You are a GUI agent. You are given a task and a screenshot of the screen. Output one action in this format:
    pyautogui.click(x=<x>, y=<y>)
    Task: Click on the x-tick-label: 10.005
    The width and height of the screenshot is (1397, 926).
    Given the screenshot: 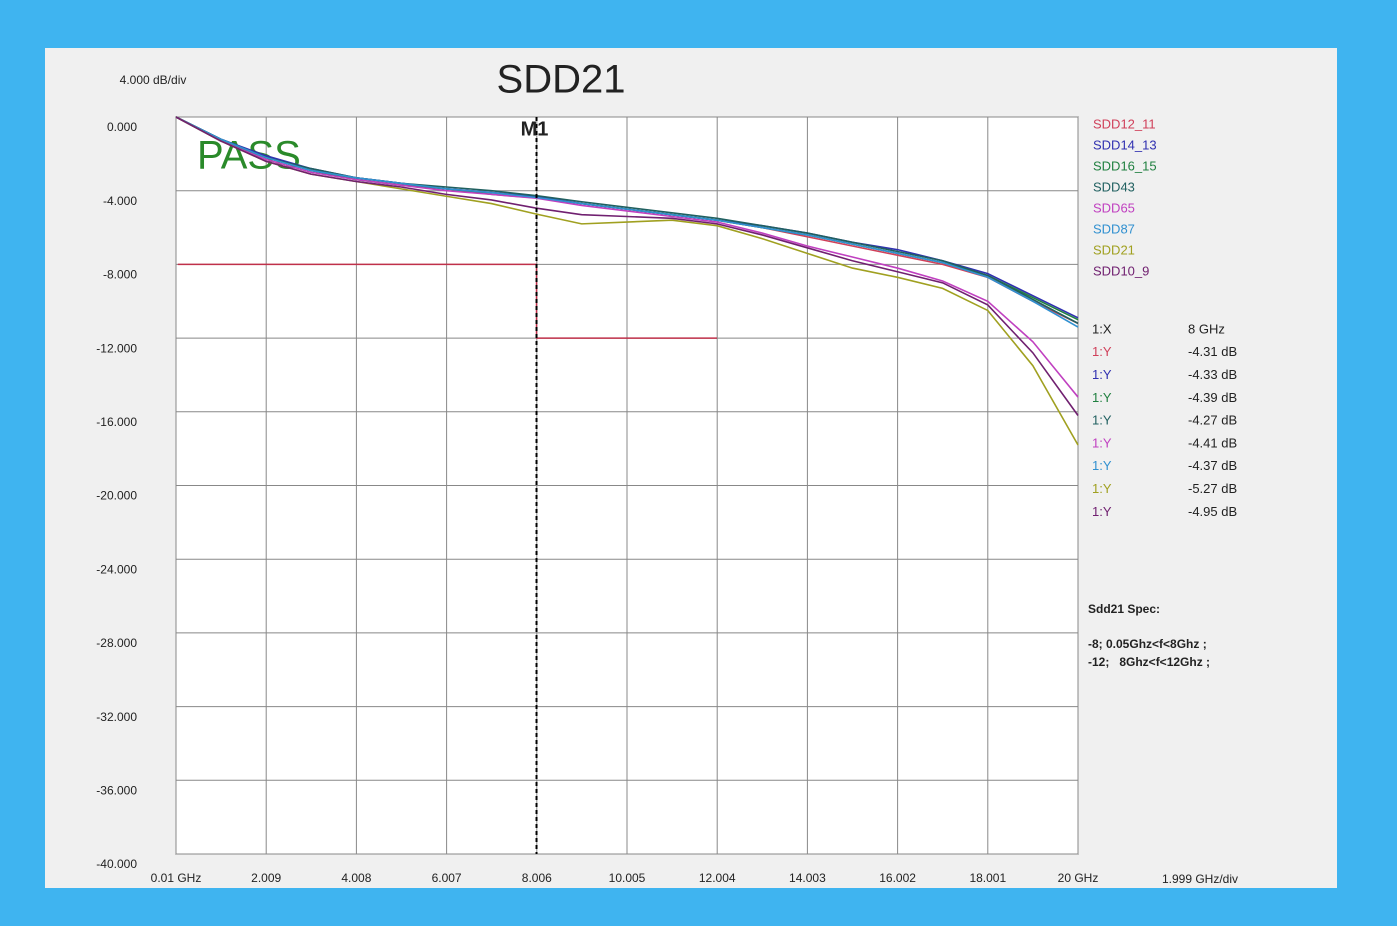 What is the action you would take?
    pyautogui.click(x=627, y=878)
    